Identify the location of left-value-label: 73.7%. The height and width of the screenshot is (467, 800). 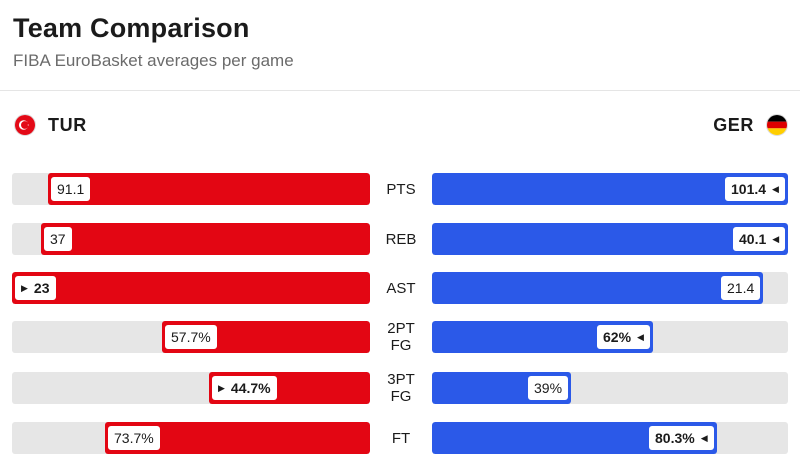
(134, 438).